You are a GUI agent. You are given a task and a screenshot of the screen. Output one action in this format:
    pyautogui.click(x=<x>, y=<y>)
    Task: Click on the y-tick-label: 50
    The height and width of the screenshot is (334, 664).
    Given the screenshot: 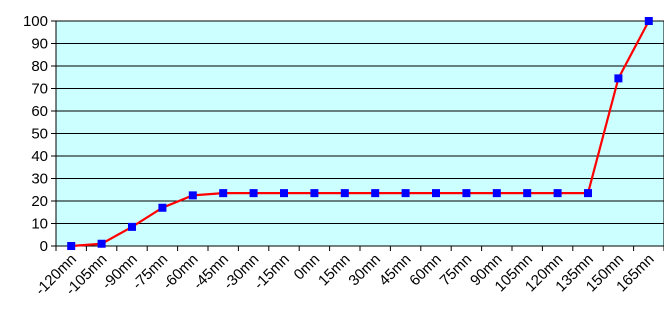 What is the action you would take?
    pyautogui.click(x=39, y=134)
    